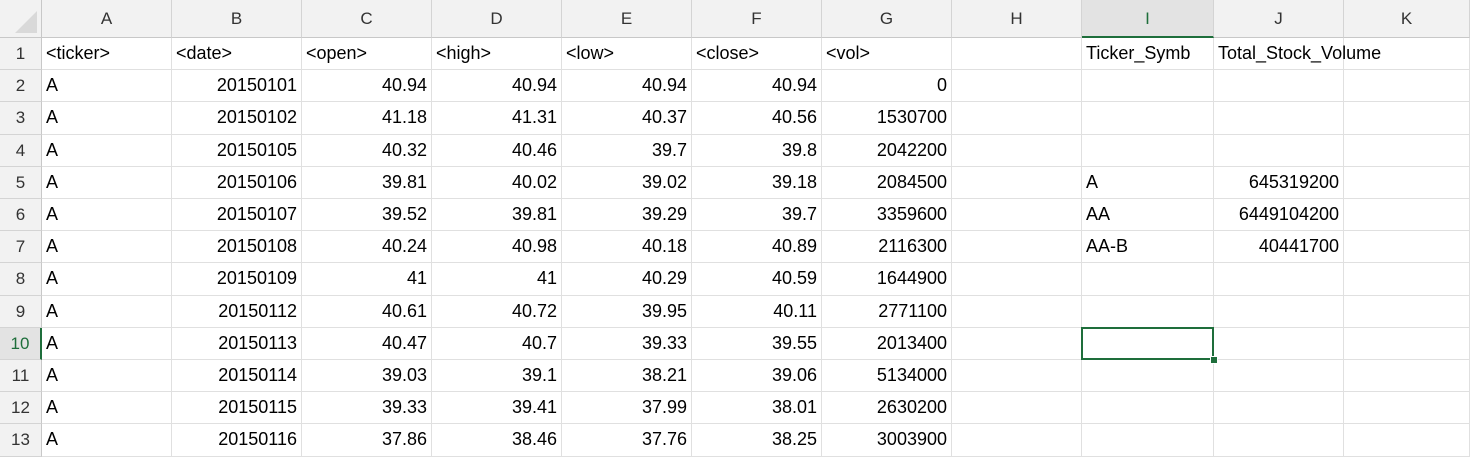 This screenshot has width=1470, height=457. What do you see at coordinates (107, 408) in the screenshot?
I see `cell-a12: A` at bounding box center [107, 408].